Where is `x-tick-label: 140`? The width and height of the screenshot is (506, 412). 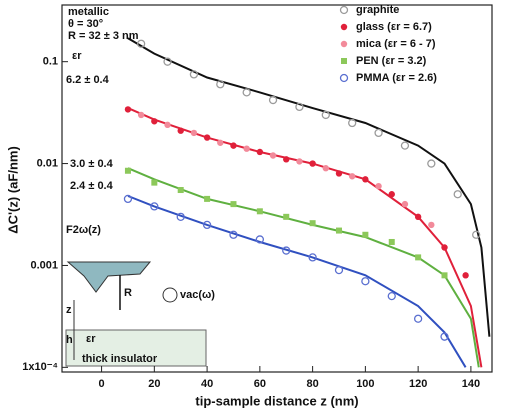 x-tick-label: 140 is located at coordinates (471, 384).